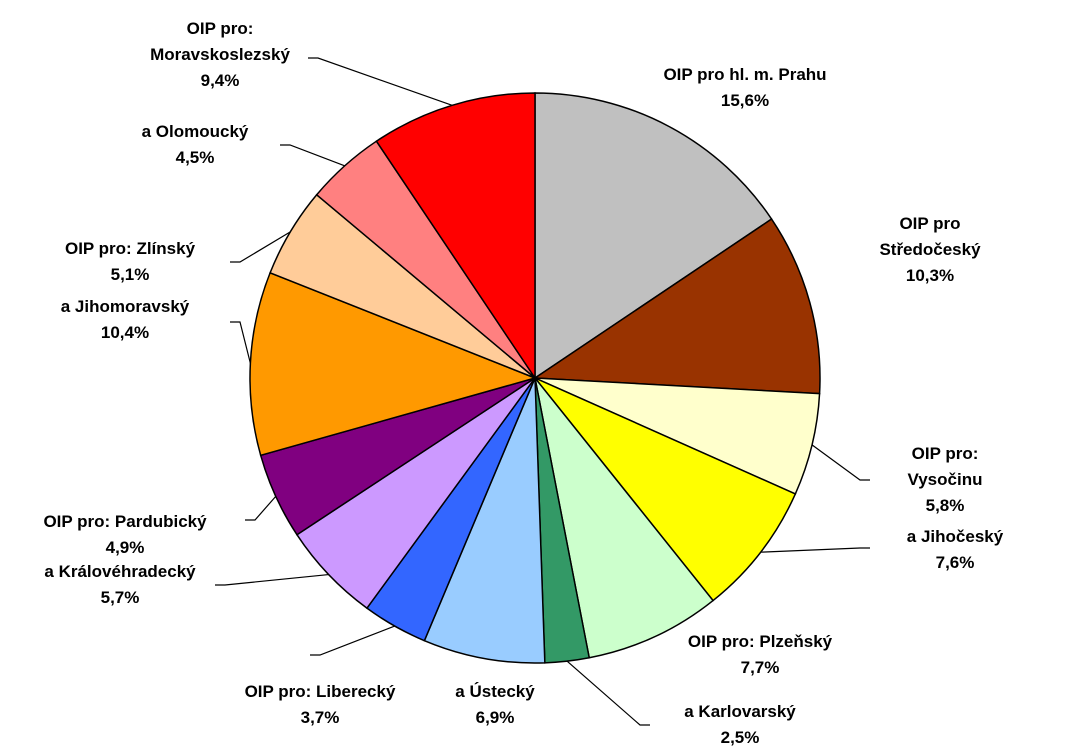 The width and height of the screenshot is (1076, 751). Describe the element at coordinates (125, 547) in the screenshot. I see `slice-value: 4,9%` at that location.